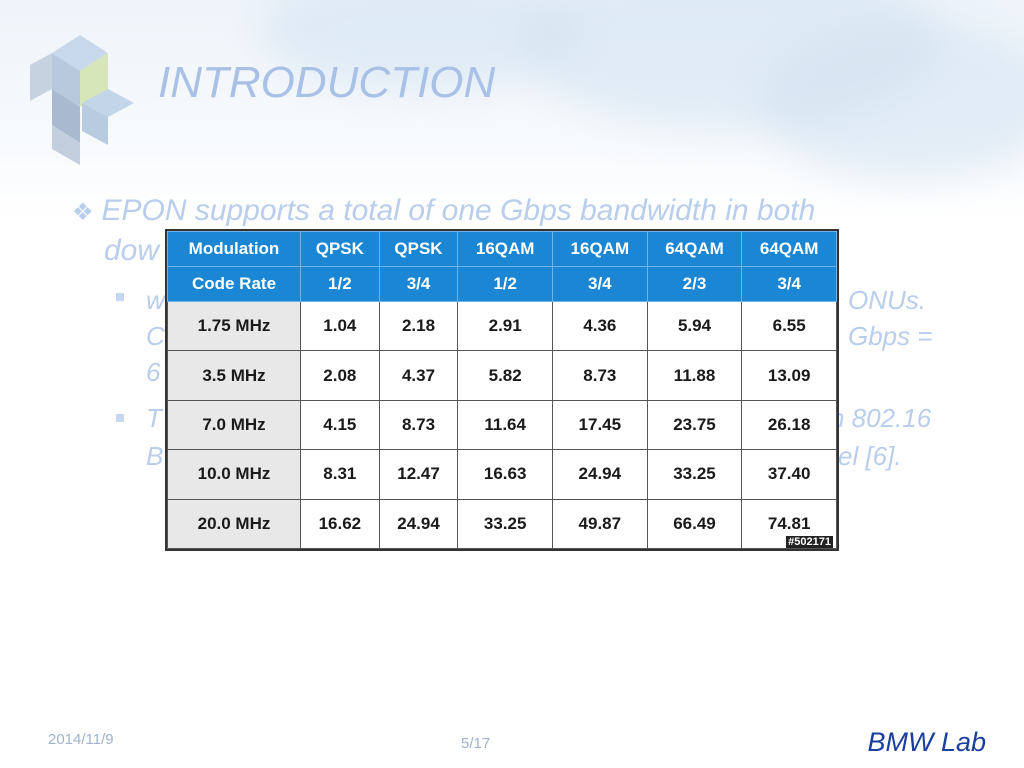 This screenshot has height=768, width=1024. I want to click on table-cell: 5.82, so click(505, 375).